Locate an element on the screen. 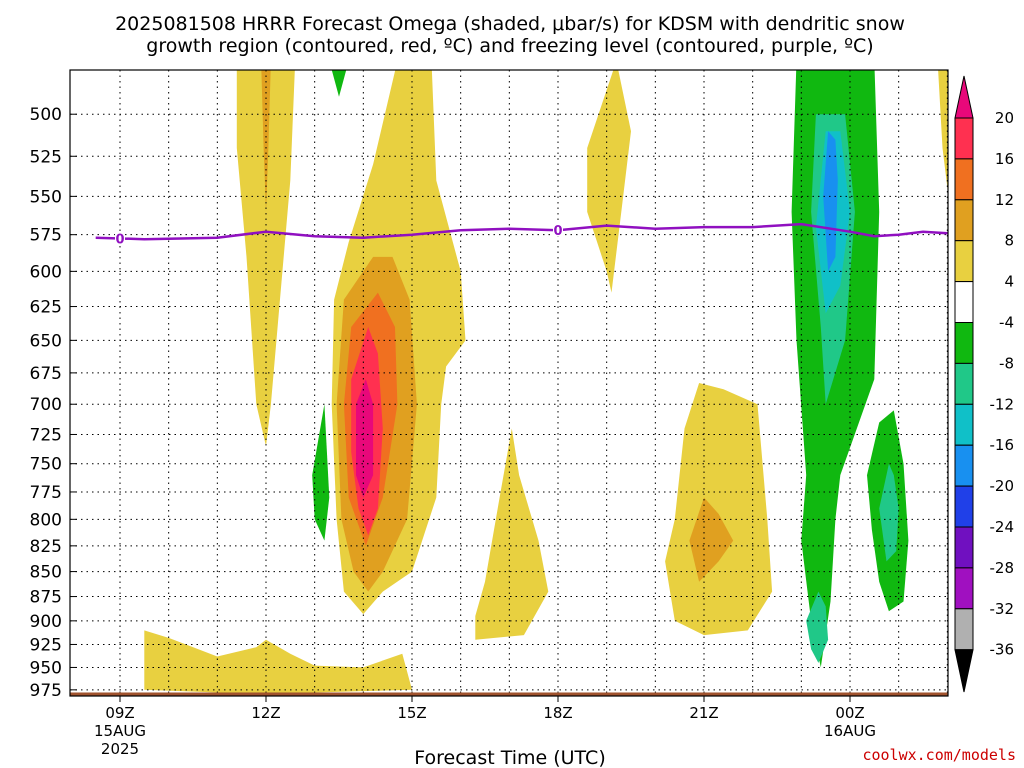 This screenshot has height=768, width=1024. y-tick-label: 600 is located at coordinates (46, 272).